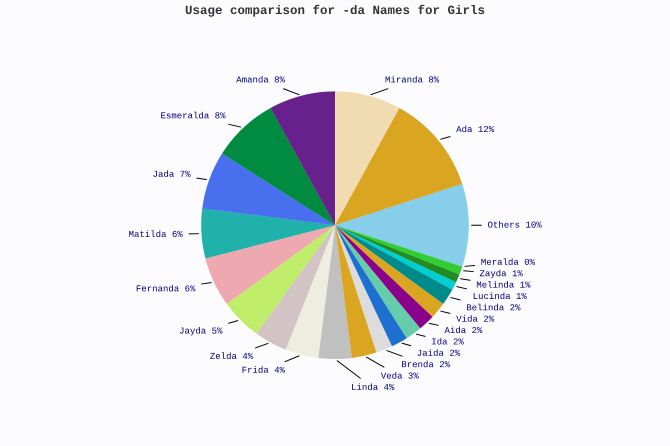 This screenshot has height=446, width=670. What do you see at coordinates (508, 261) in the screenshot?
I see `legend-label: Meralda 0%` at bounding box center [508, 261].